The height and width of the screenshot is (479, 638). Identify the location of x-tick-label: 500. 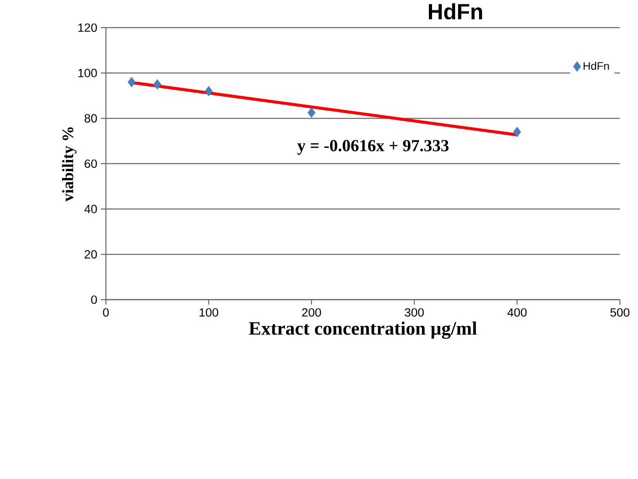
(620, 312).